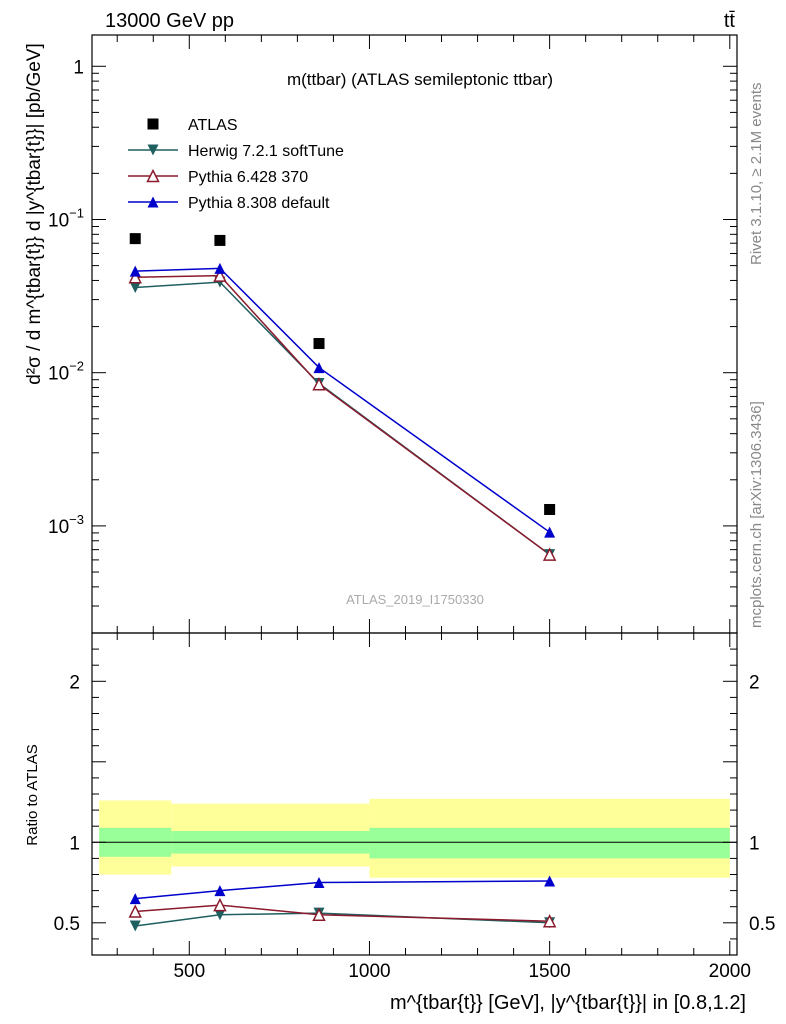 This screenshot has height=1024, width=786. Describe the element at coordinates (189, 971) in the screenshot. I see `x-tick-label: 500` at that location.